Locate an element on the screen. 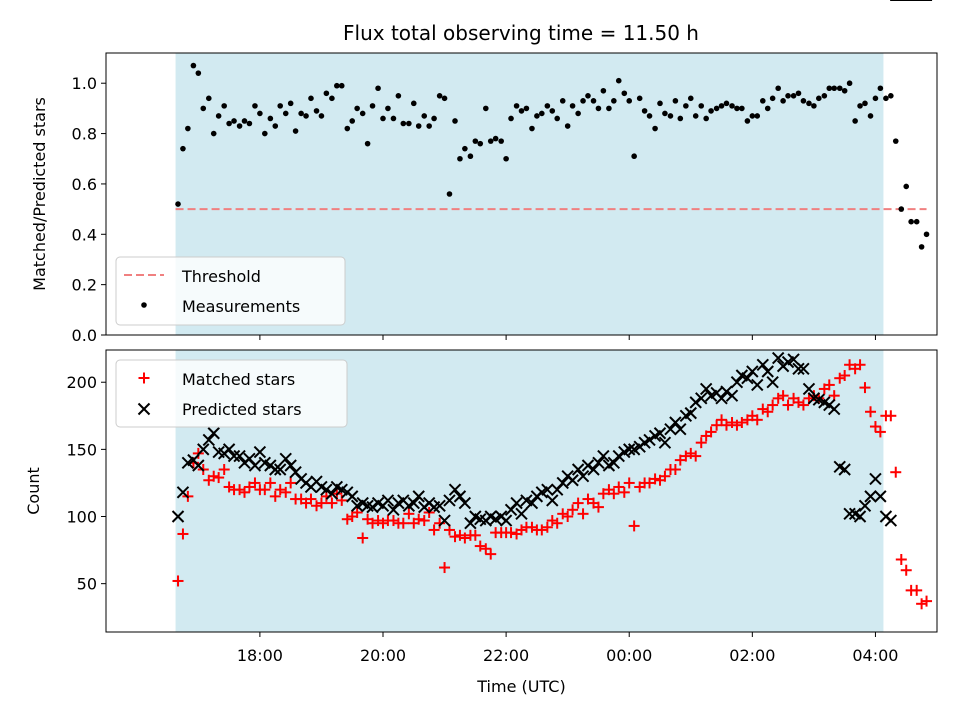 This screenshot has height=724, width=960. top-y-tick-label: 0.6 is located at coordinates (84, 184).